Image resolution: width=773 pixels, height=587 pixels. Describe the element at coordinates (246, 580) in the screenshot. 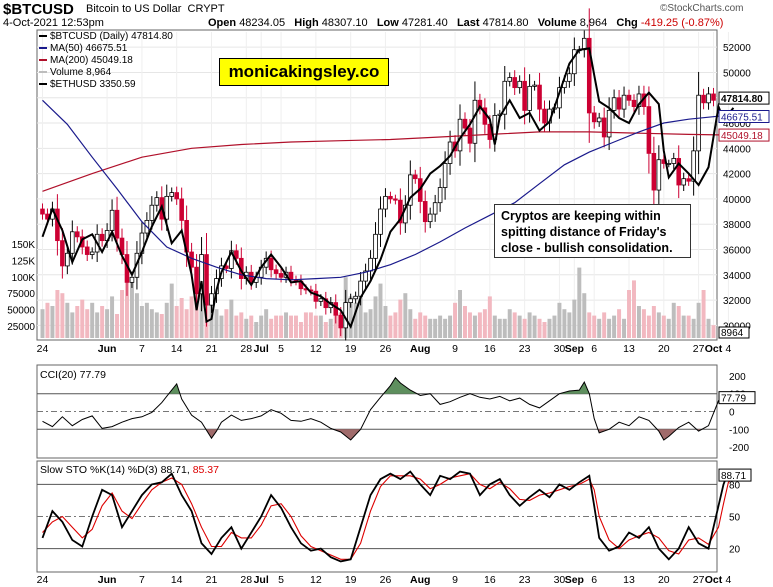

I see `x-axis-label: 28` at that location.